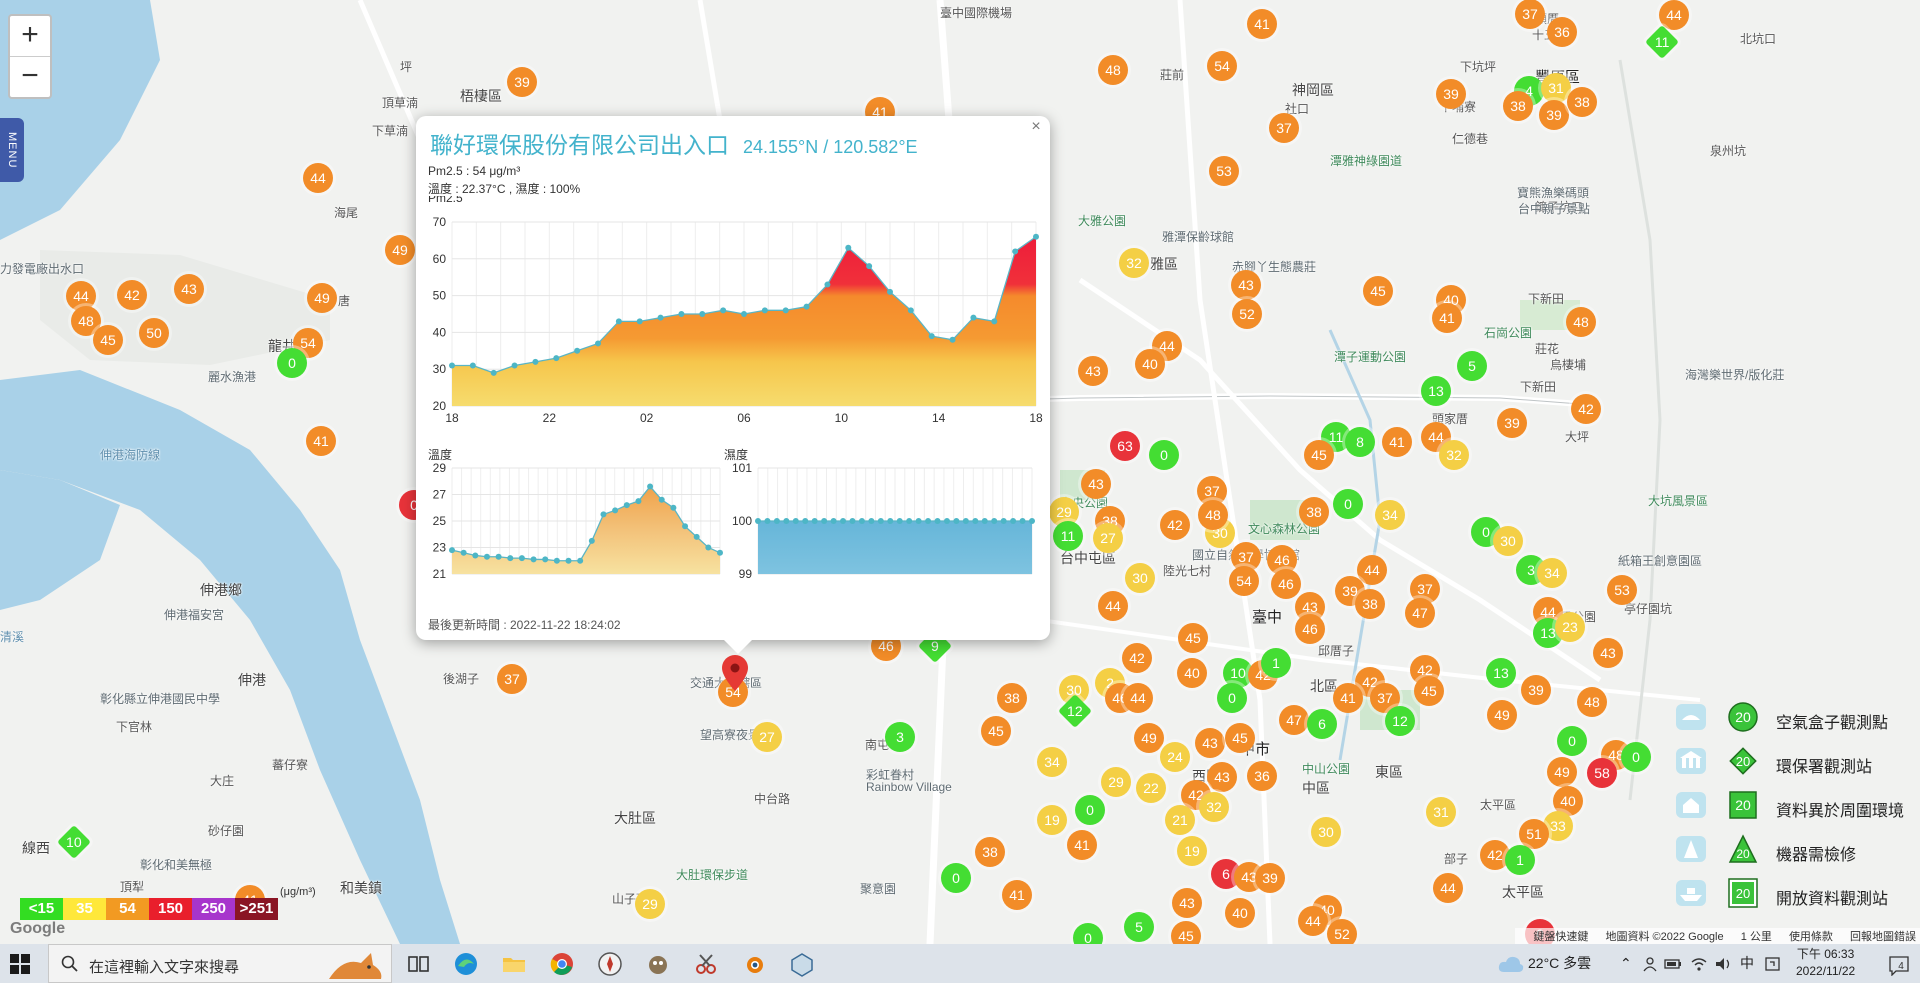 This screenshot has height=983, width=1920. What do you see at coordinates (1561, 937) in the screenshot?
I see `keyboard-shortcuts-link: 鍵盤快速鍵` at bounding box center [1561, 937].